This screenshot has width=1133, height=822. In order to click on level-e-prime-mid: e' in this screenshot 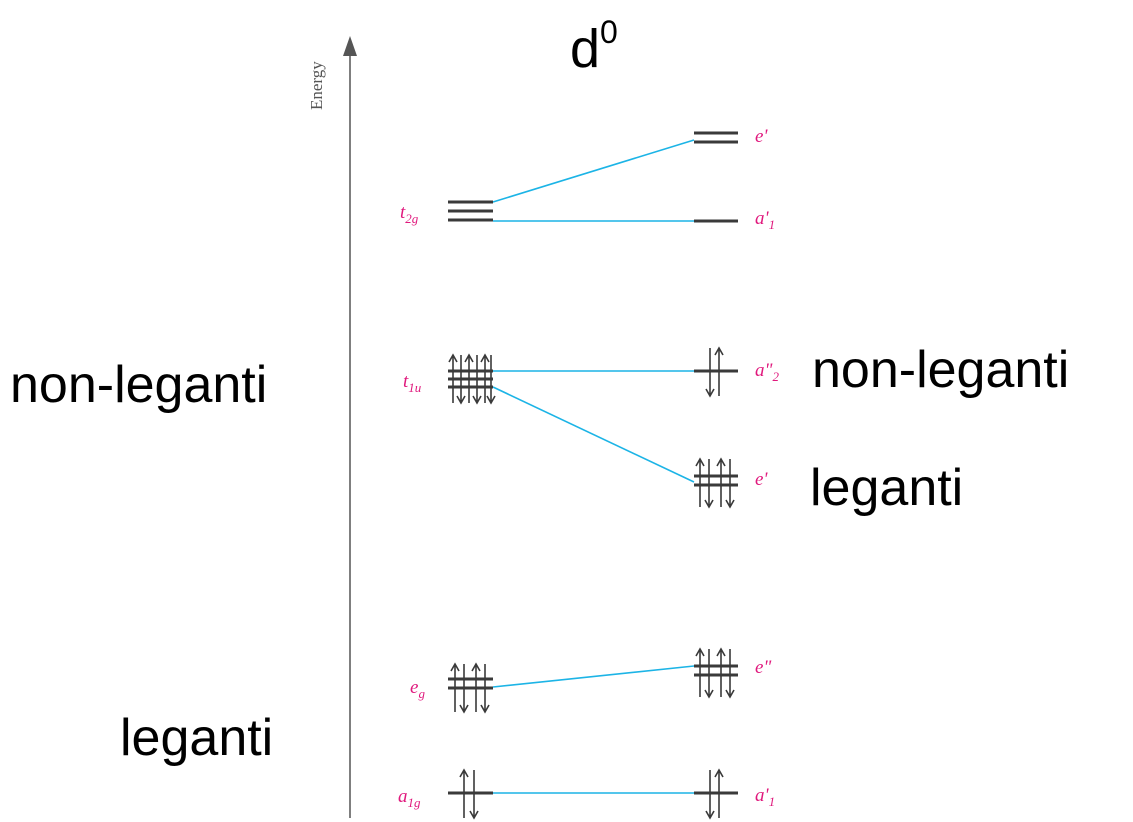, I will do `click(731, 483)`.